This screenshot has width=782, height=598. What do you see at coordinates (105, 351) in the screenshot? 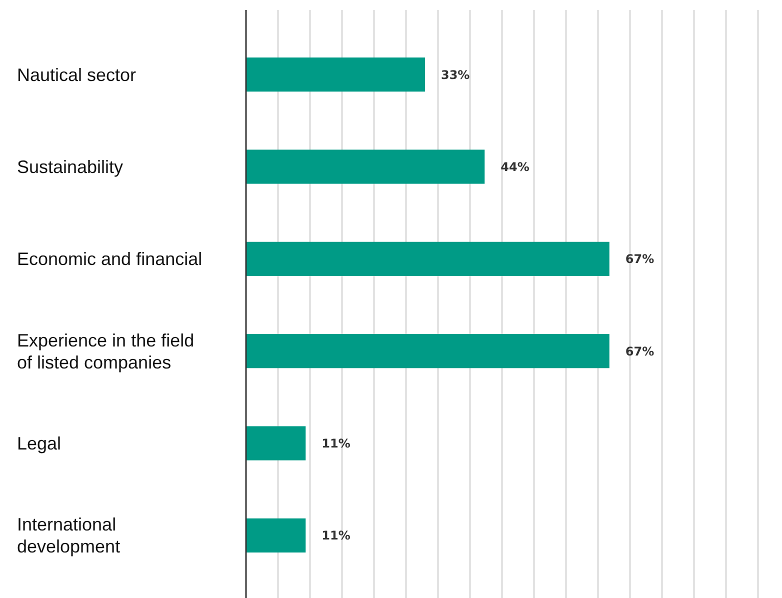
I see `y-tick-label: Experience in the field of listed companies` at bounding box center [105, 351].